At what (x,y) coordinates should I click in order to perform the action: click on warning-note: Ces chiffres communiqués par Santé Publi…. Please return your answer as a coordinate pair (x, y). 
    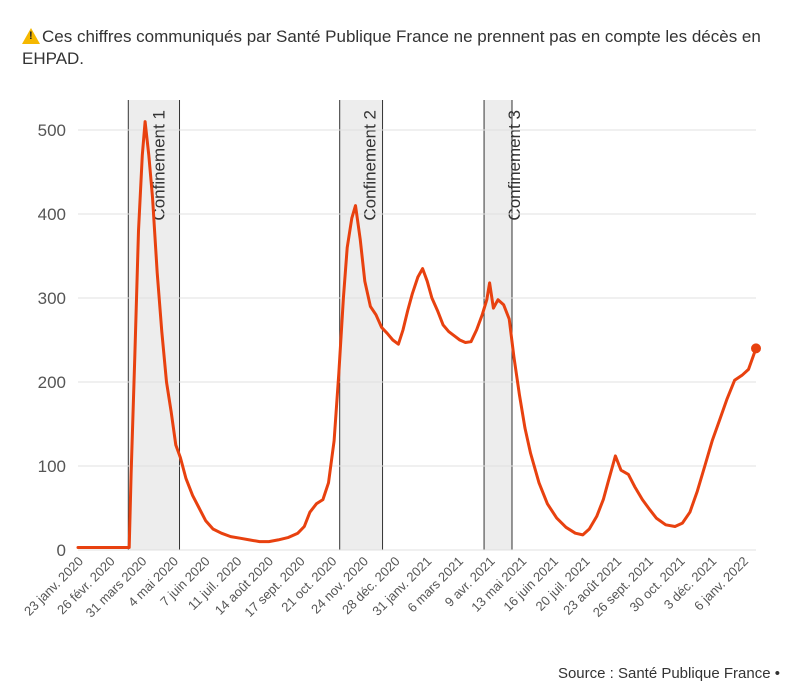
    Looking at the image, I should click on (402, 48).